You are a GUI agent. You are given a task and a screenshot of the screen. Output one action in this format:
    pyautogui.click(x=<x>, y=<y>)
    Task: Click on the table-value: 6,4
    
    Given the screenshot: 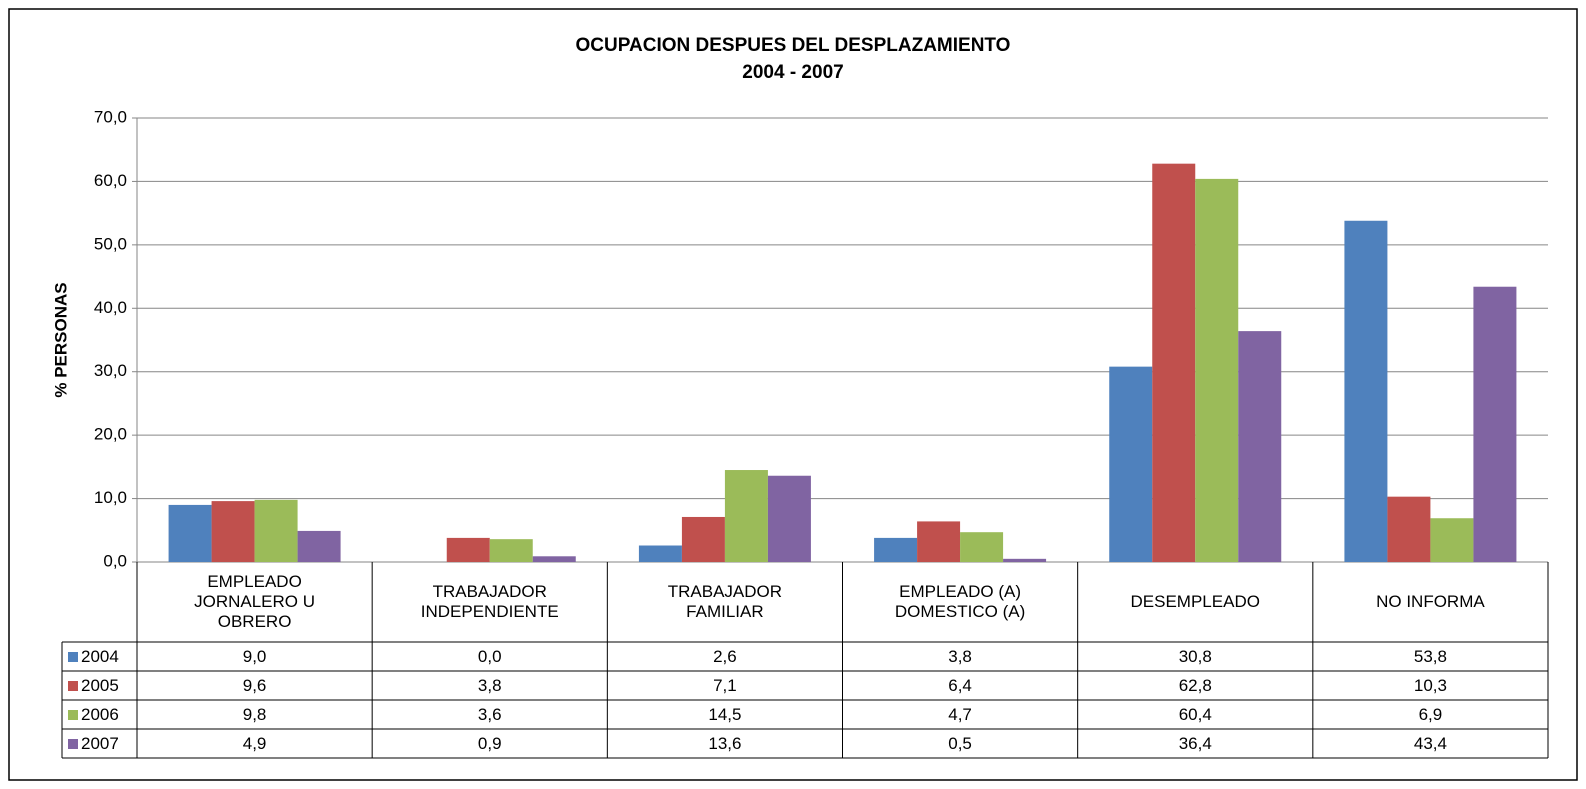 What is the action you would take?
    pyautogui.click(x=960, y=685)
    